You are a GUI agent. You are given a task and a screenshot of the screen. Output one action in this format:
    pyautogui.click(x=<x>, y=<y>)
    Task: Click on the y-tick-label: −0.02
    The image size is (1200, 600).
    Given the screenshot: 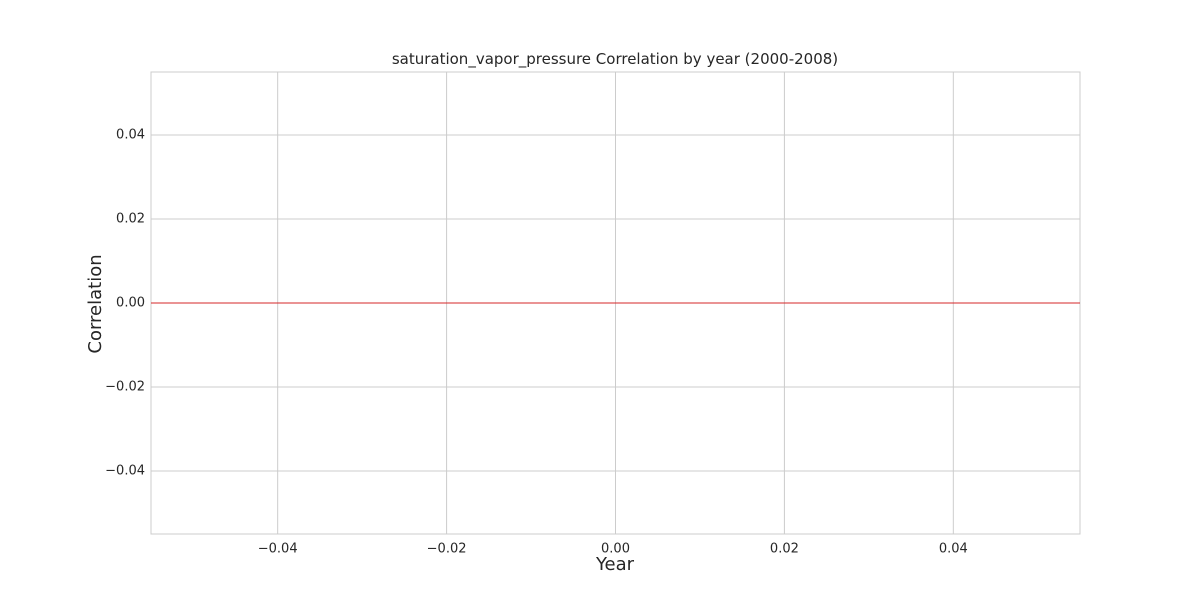 What is the action you would take?
    pyautogui.click(x=125, y=387)
    